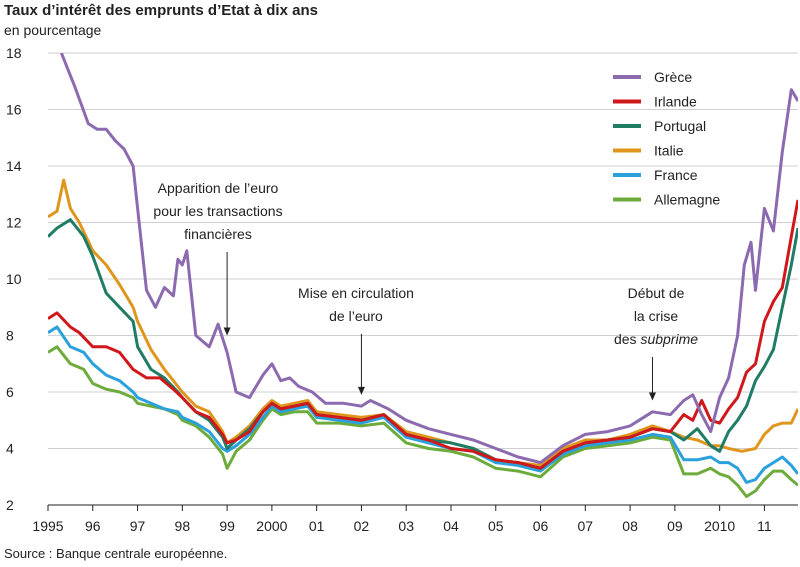 Image resolution: width=800 pixels, height=567 pixels. I want to click on x-tick-label: 08, so click(630, 526).